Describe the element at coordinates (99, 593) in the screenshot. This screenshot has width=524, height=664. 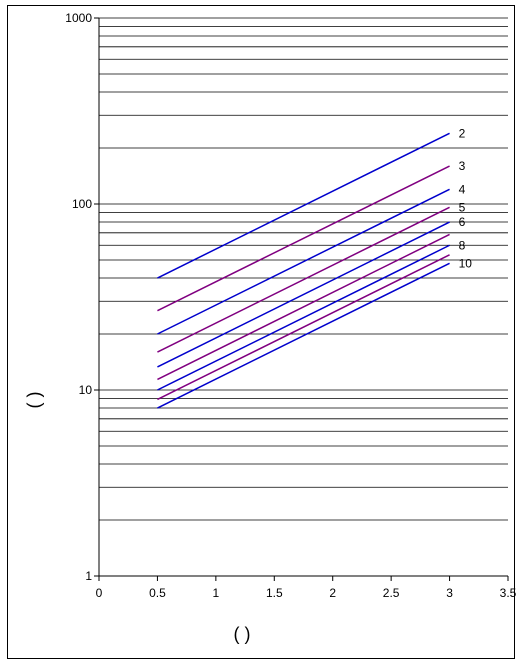
I see `x-tick-label: 0` at that location.